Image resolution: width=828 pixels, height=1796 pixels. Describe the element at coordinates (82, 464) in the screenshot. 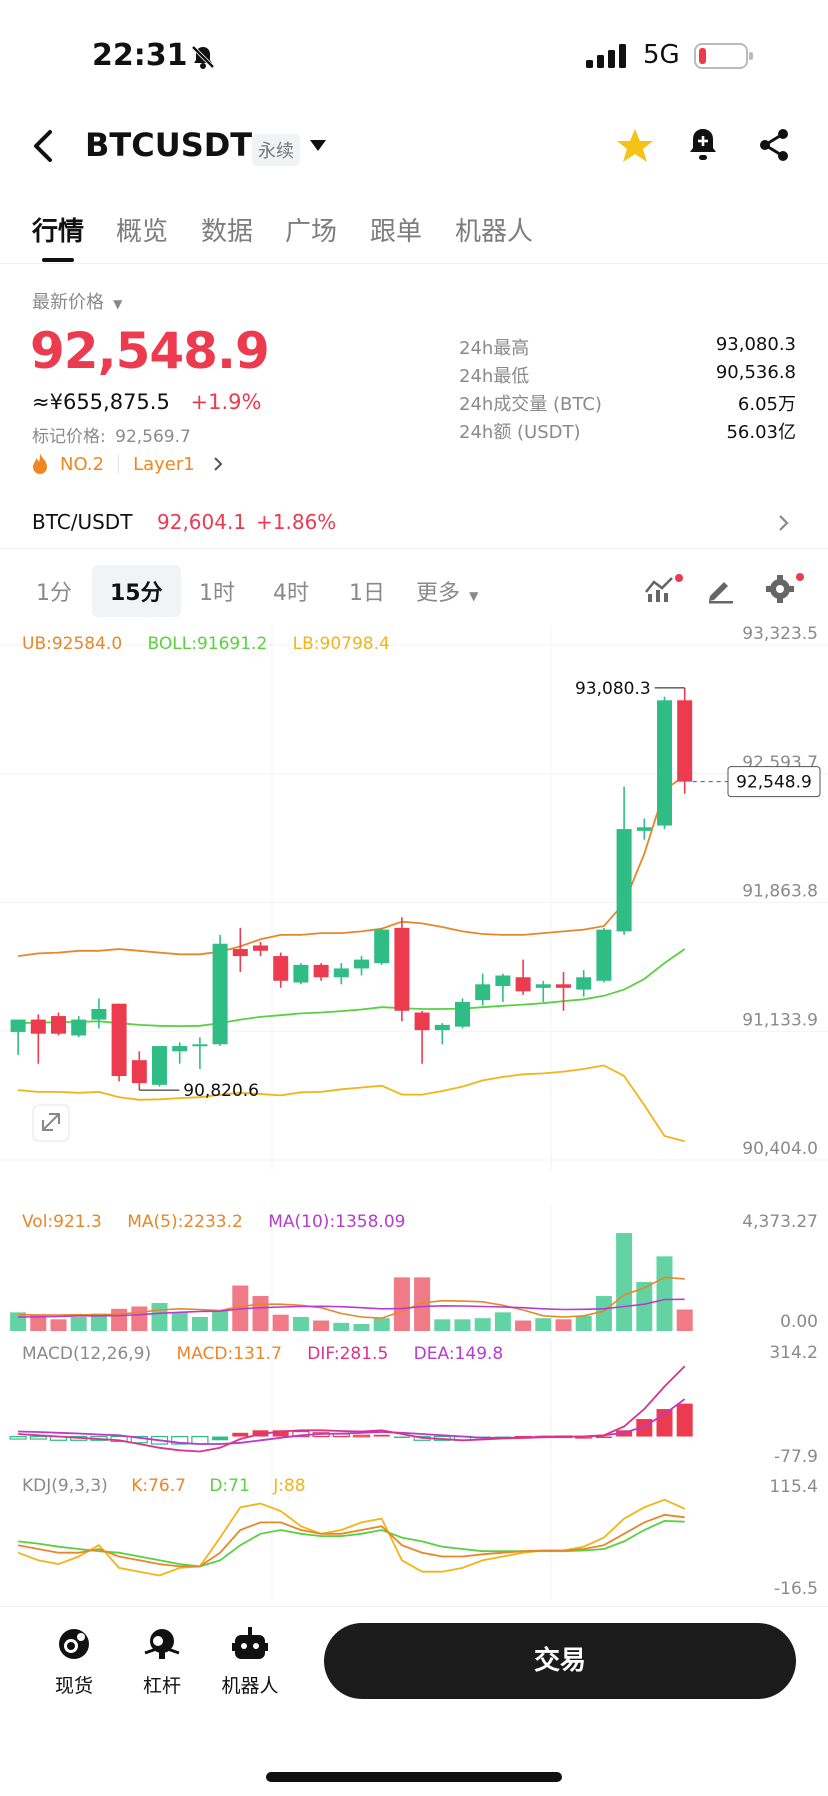

I see `rank-label: NO.2` at that location.